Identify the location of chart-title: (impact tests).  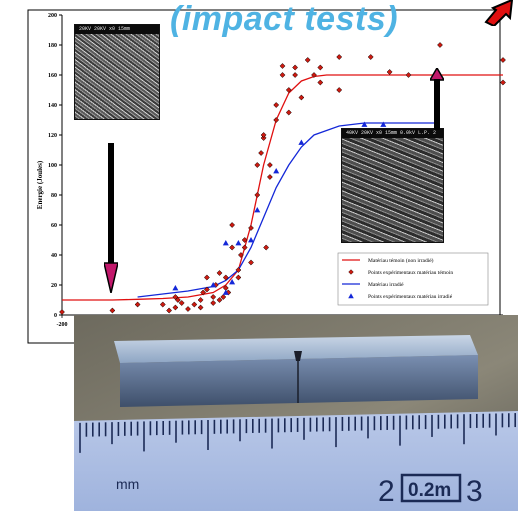
(284, 19).